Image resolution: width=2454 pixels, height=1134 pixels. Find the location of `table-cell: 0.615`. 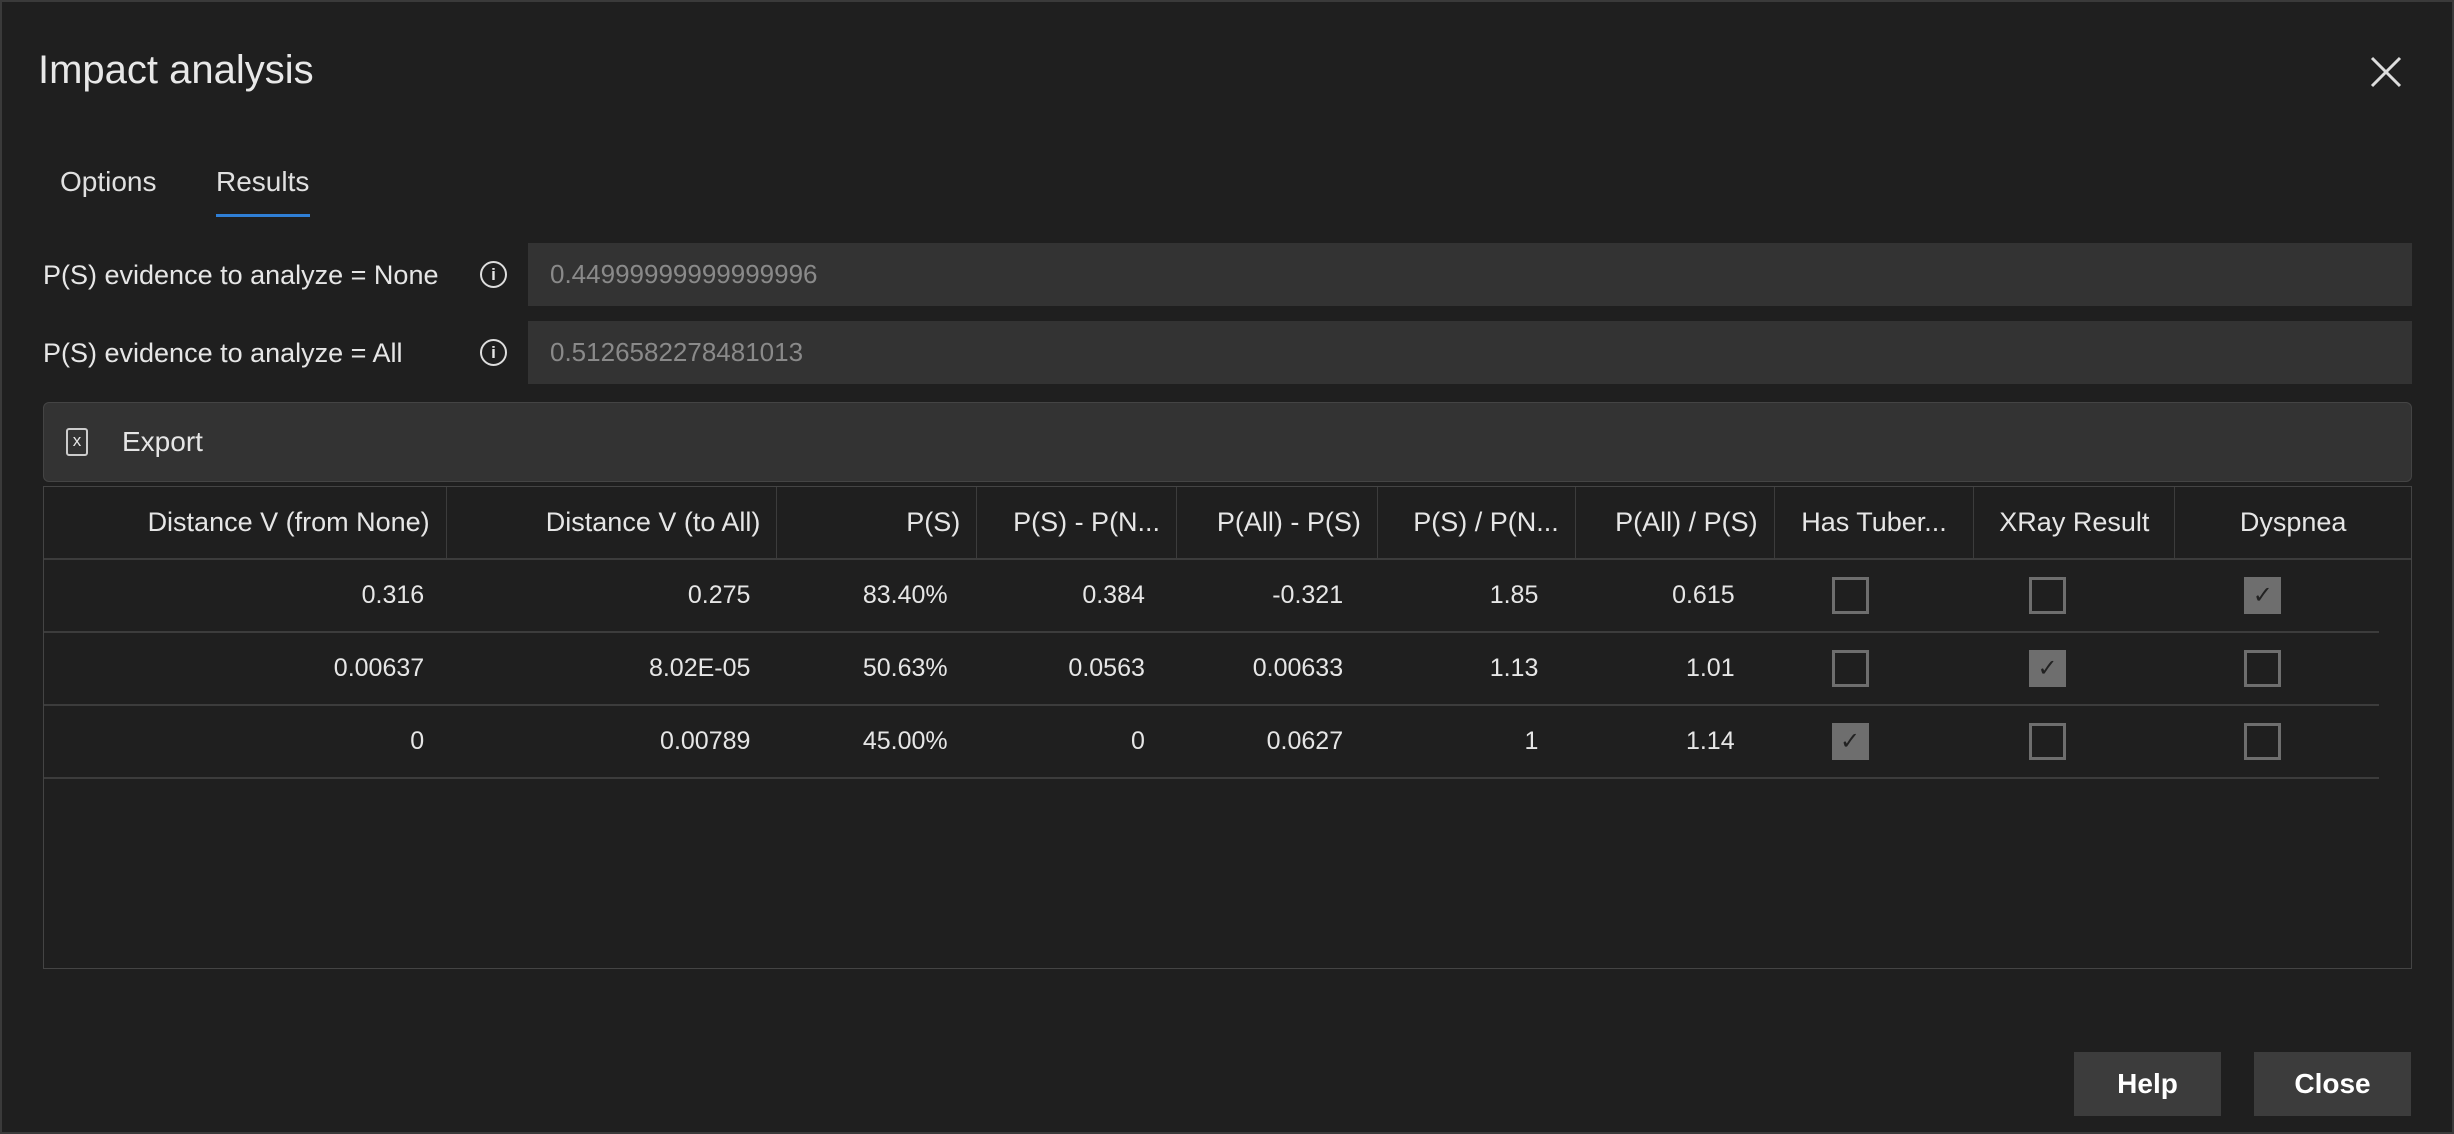

table-cell: 0.615 is located at coordinates (1703, 595).